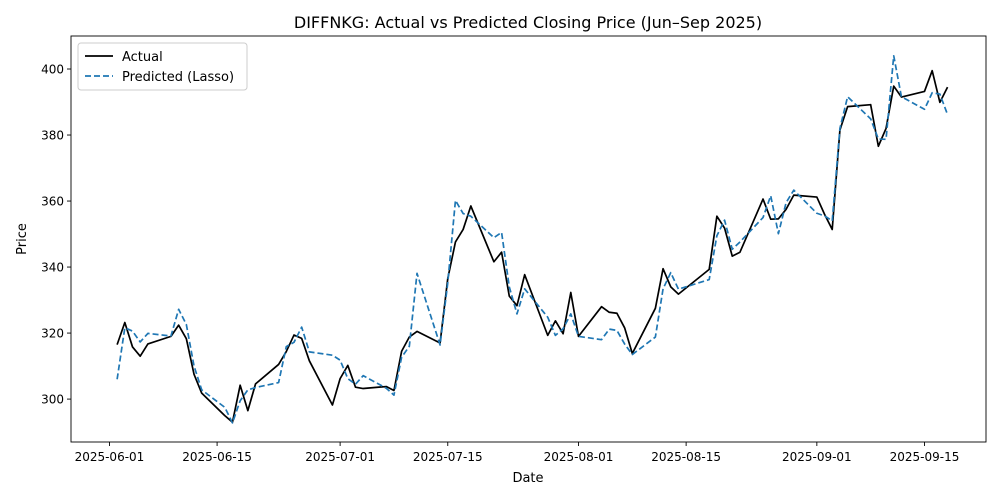 This screenshot has width=1000, height=504. Describe the element at coordinates (52, 400) in the screenshot. I see `y-tick-label: 300` at that location.